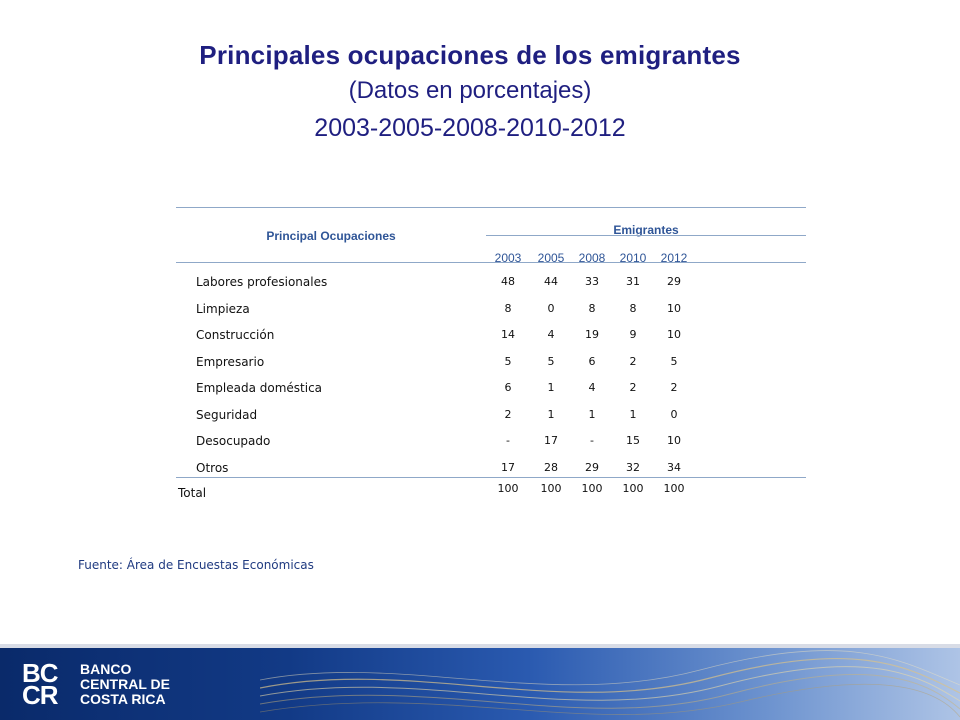 This screenshot has width=960, height=720. What do you see at coordinates (212, 467) in the screenshot?
I see `row-label: Otros` at bounding box center [212, 467].